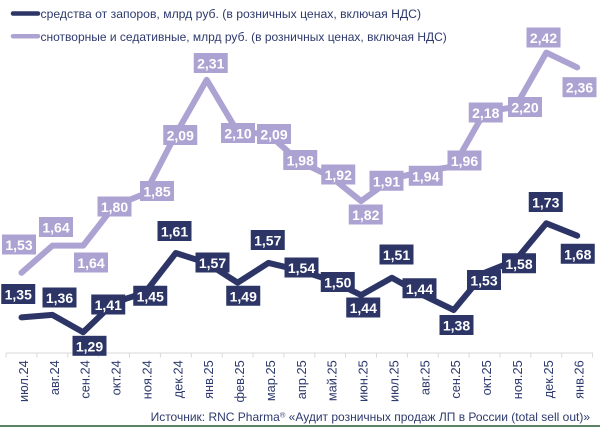  Describe the element at coordinates (301, 379) in the screenshot. I see `svg-text: апр.25` at that location.